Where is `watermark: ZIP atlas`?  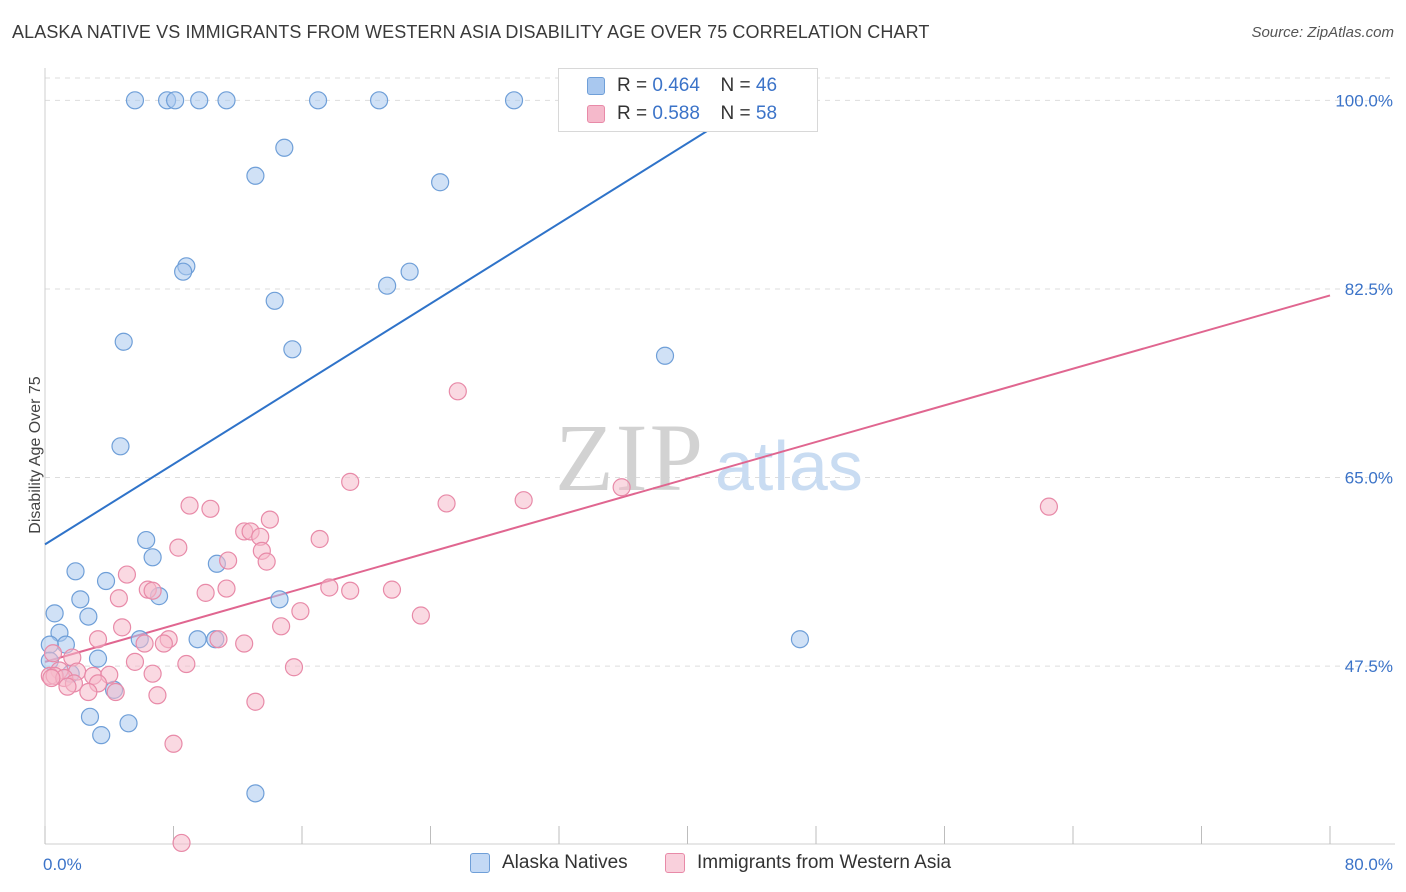 watermark: ZIP atlas is located at coordinates (709, 457).